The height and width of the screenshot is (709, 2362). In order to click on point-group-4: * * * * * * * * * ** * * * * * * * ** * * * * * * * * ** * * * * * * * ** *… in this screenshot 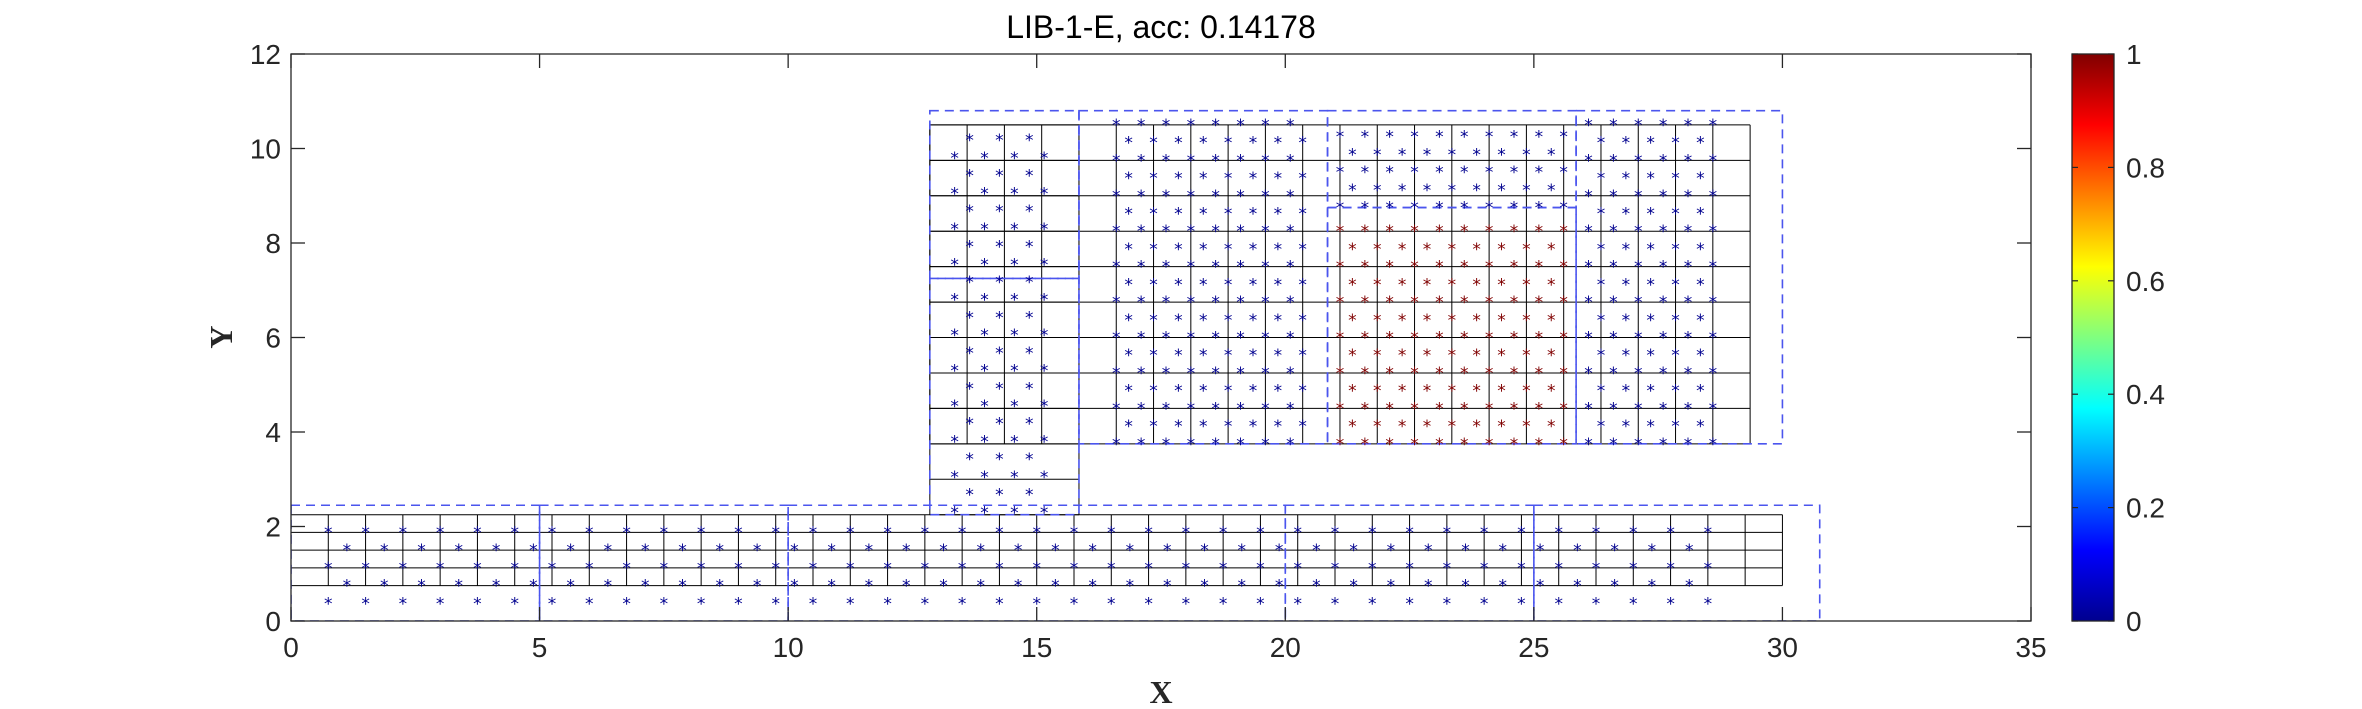, I will do `click(1452, 338)`.